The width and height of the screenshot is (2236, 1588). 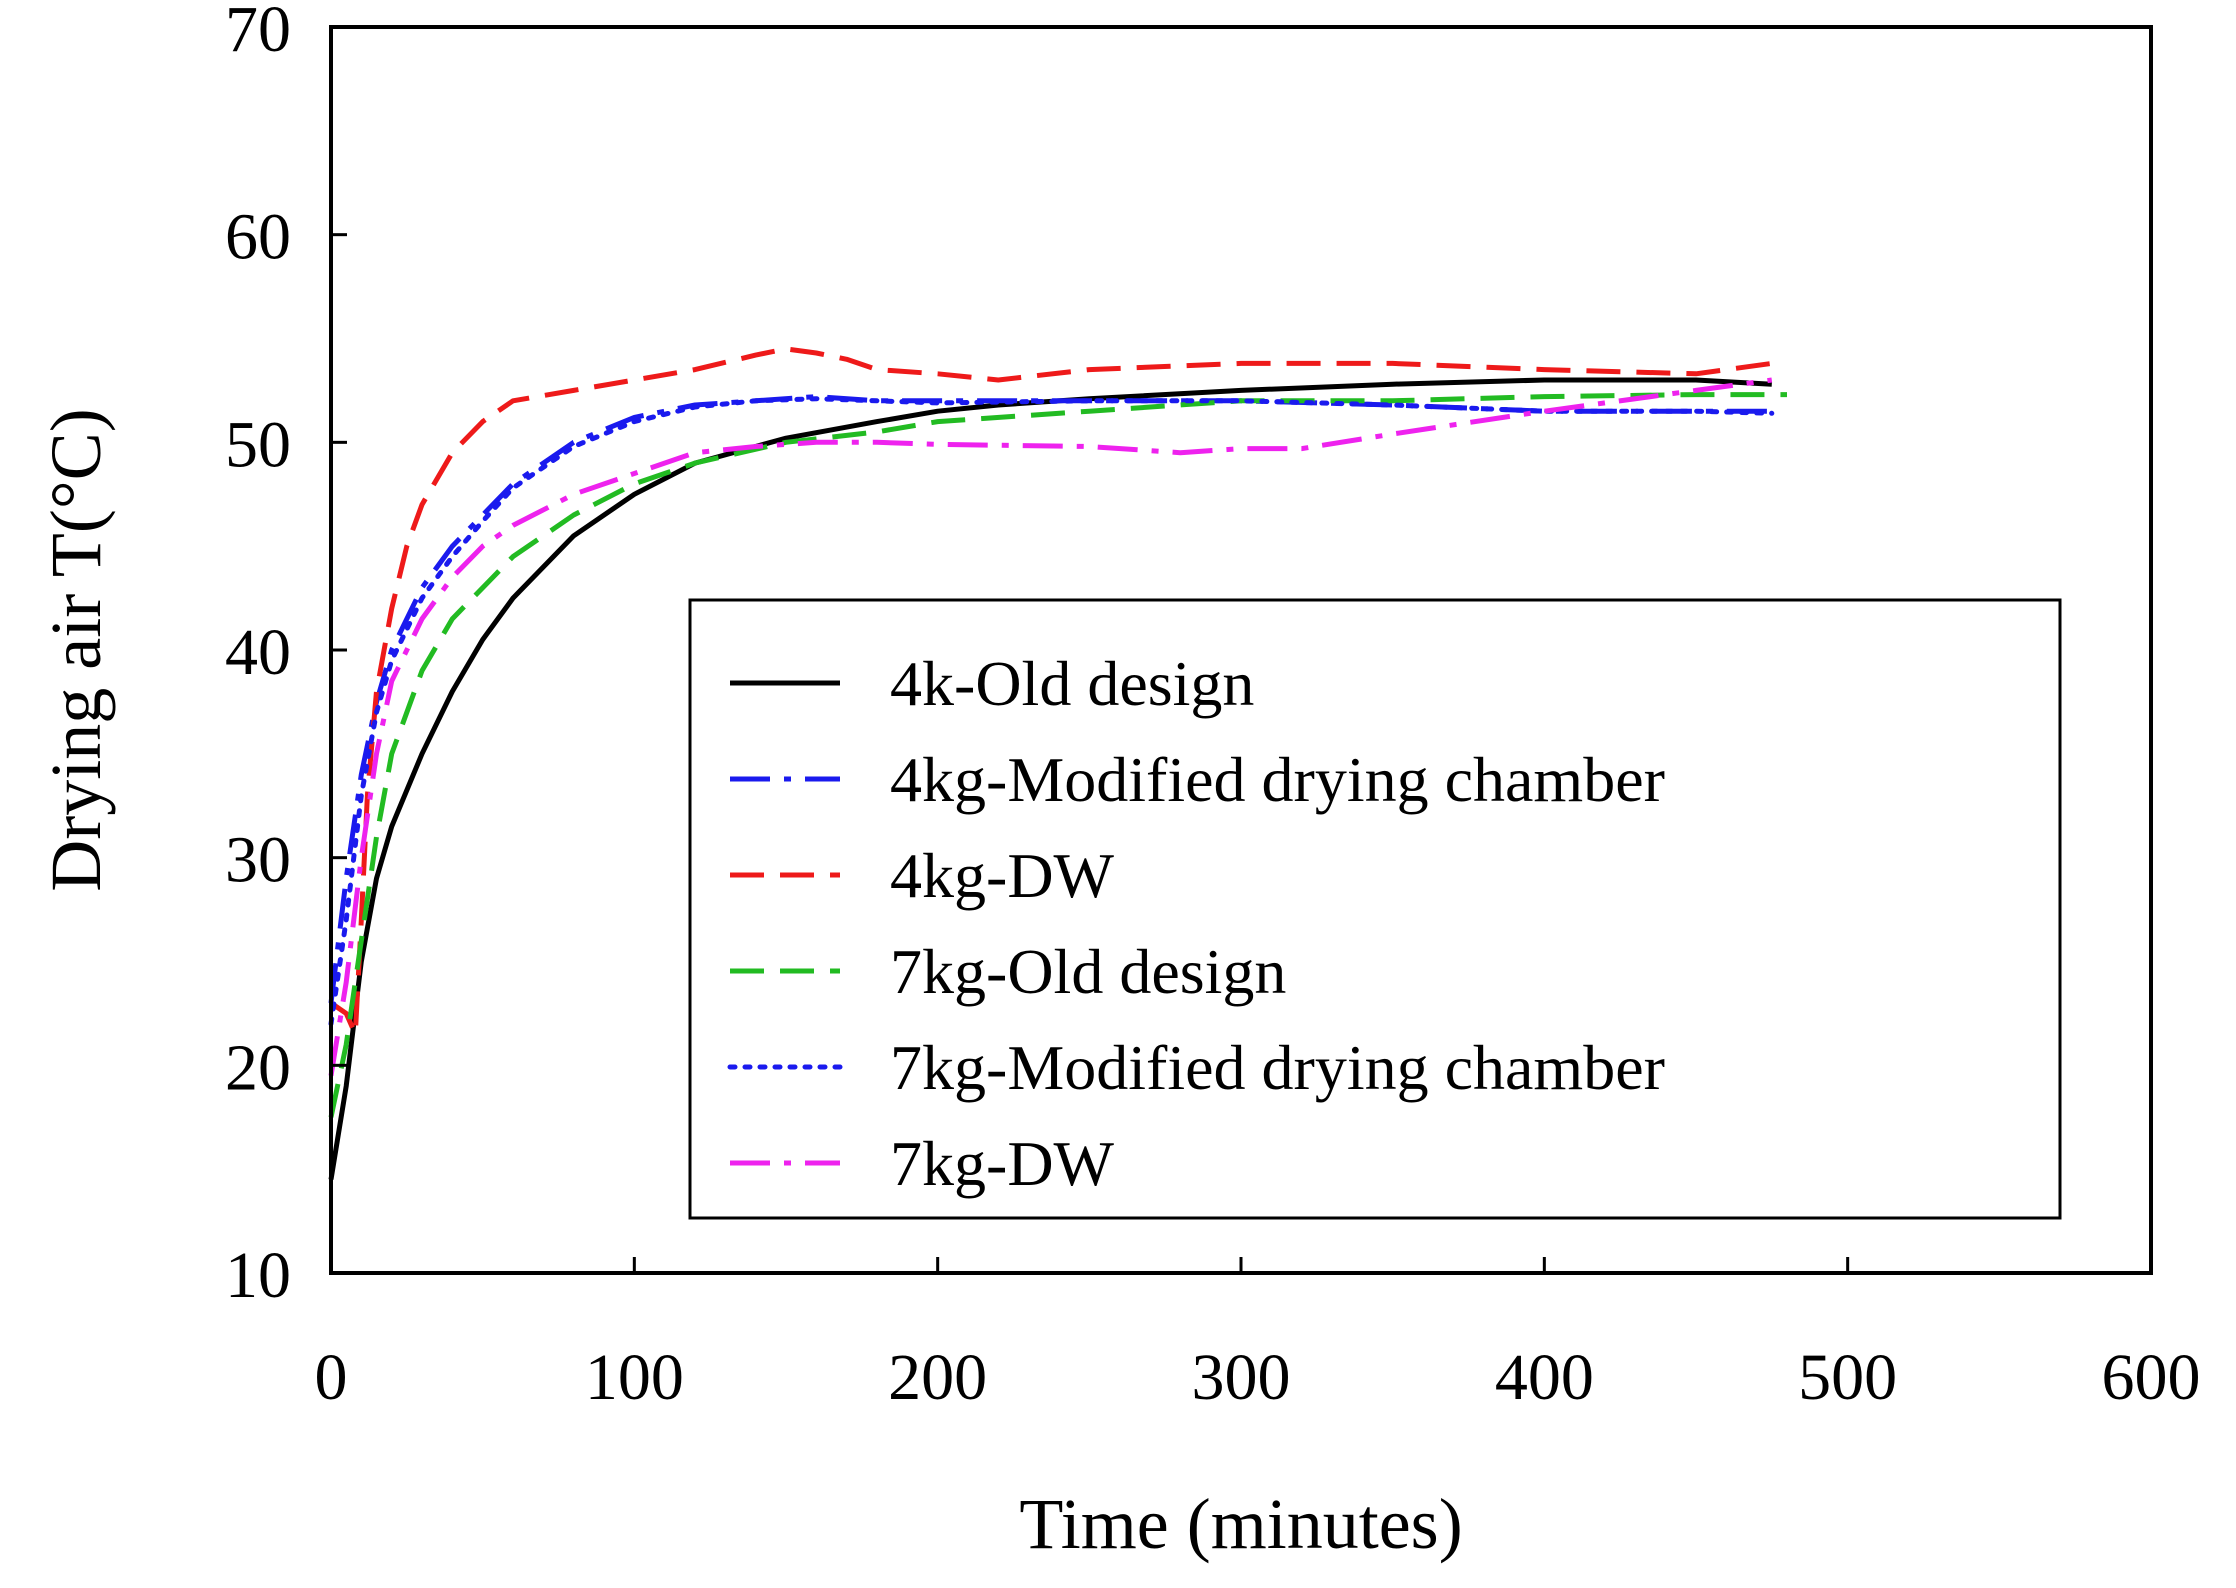 What do you see at coordinates (258, 652) in the screenshot?
I see `y-tick-label: 40` at bounding box center [258, 652].